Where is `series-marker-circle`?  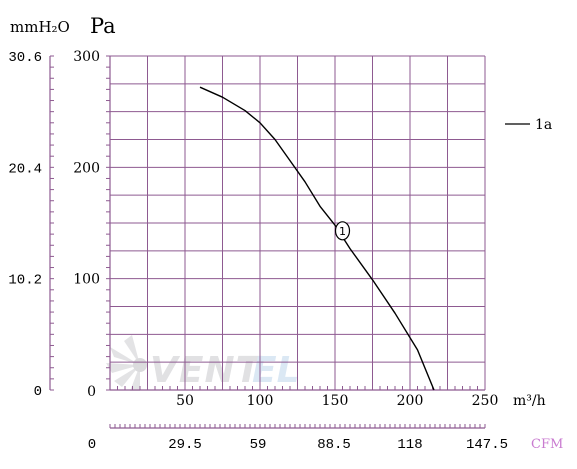
series-marker-circle is located at coordinates (342, 231).